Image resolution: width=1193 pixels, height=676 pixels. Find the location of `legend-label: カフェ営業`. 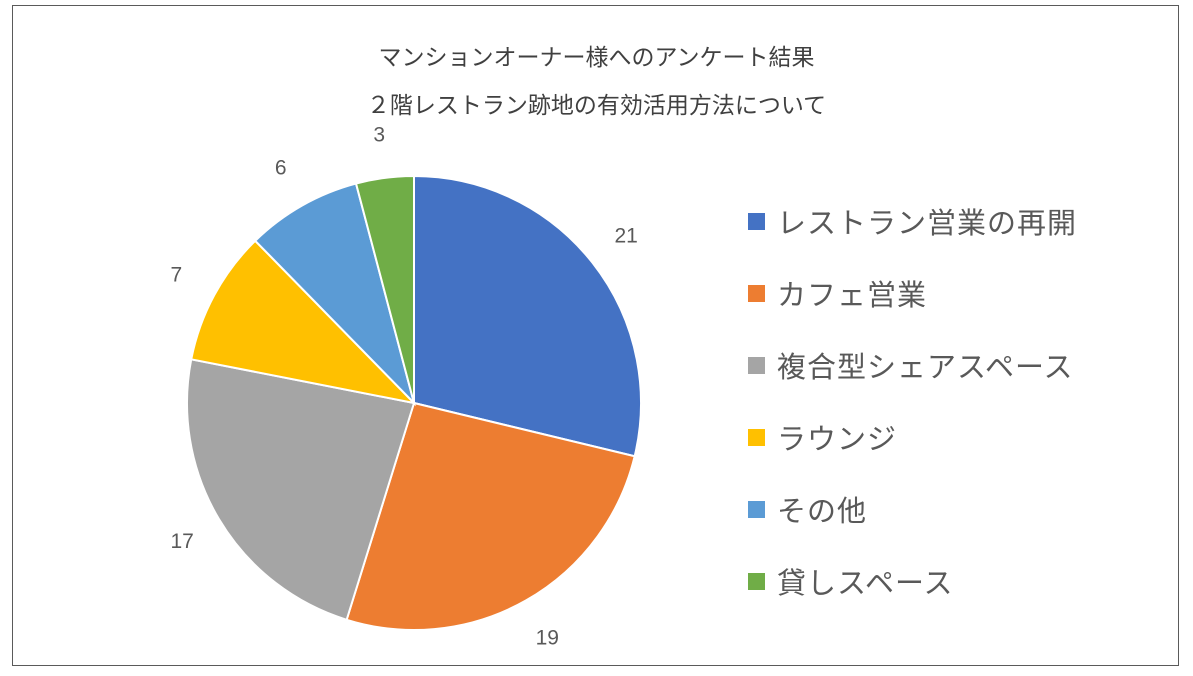

legend-label: カフェ営業 is located at coordinates (852, 295).